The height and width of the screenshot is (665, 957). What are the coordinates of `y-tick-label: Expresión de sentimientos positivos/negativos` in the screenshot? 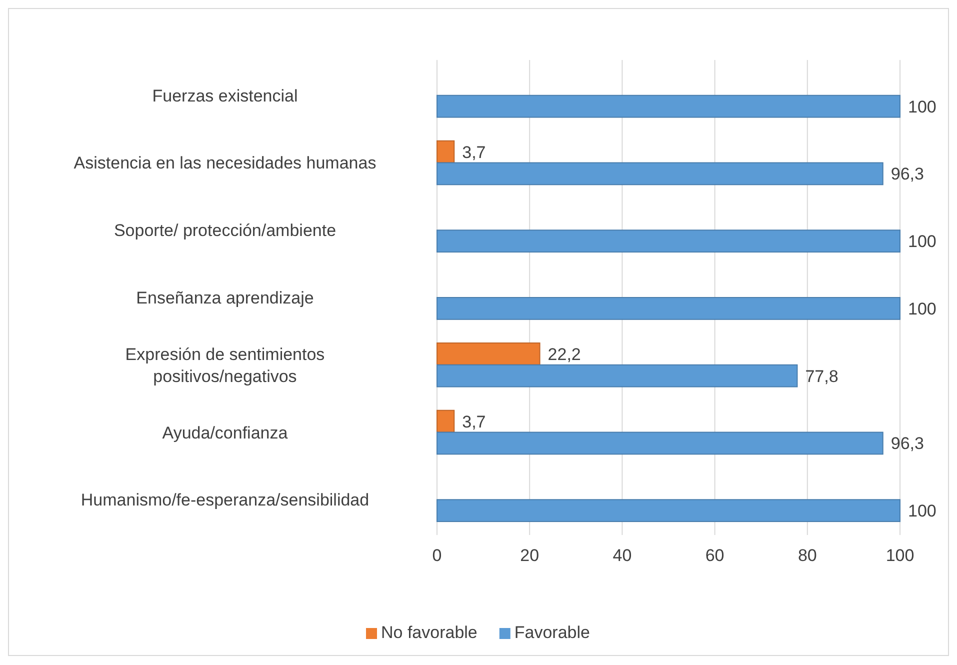 It's located at (225, 365).